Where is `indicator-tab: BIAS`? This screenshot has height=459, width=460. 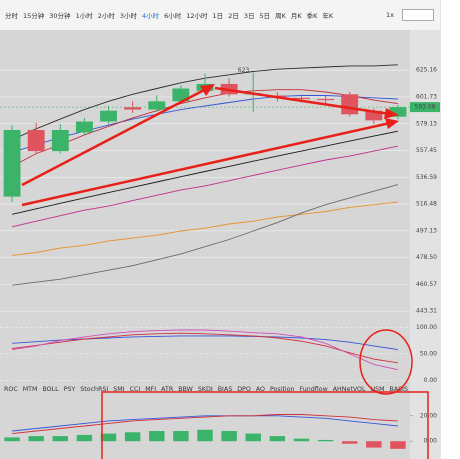
indicator-tab: BIAS is located at coordinates (225, 389).